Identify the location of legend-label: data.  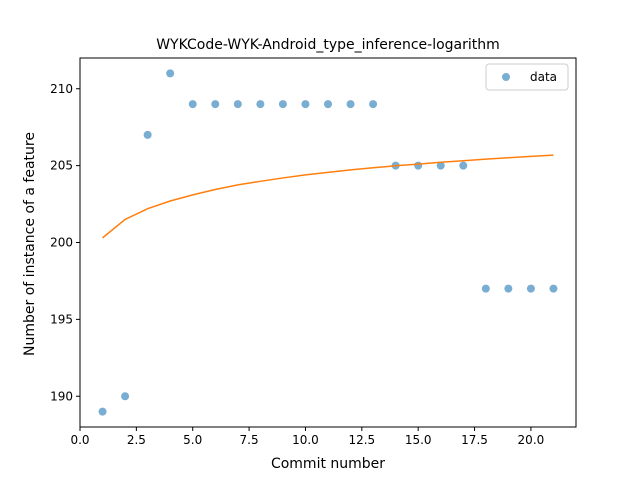
(543, 77).